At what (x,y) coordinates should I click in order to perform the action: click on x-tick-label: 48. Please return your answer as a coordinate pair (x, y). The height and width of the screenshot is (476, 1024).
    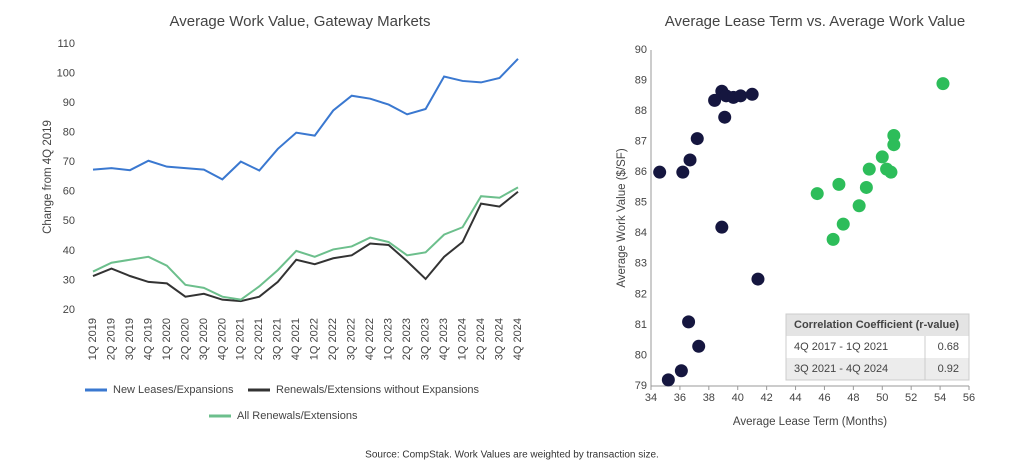
    Looking at the image, I should click on (853, 398).